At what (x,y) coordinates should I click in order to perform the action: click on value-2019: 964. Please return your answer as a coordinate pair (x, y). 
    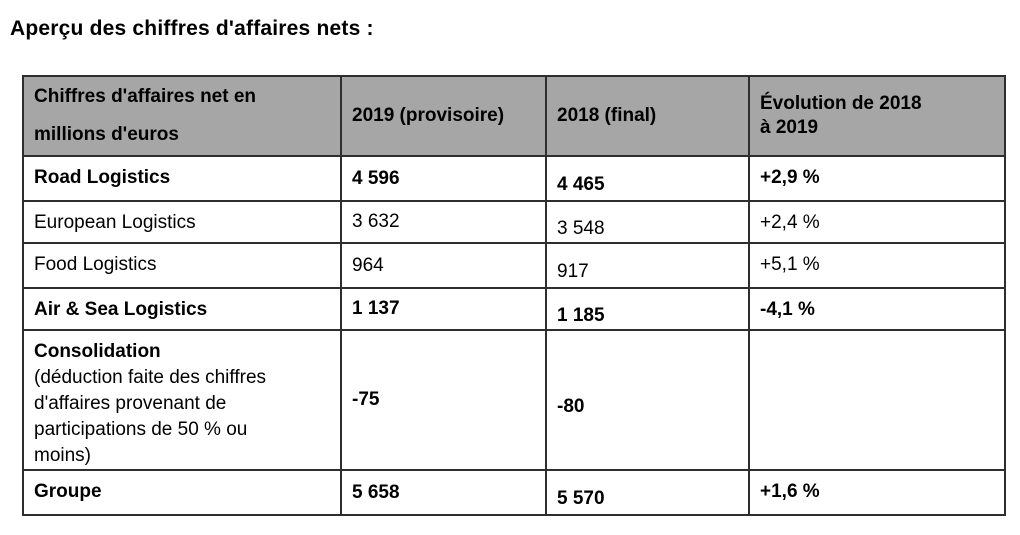
    Looking at the image, I should click on (443, 265).